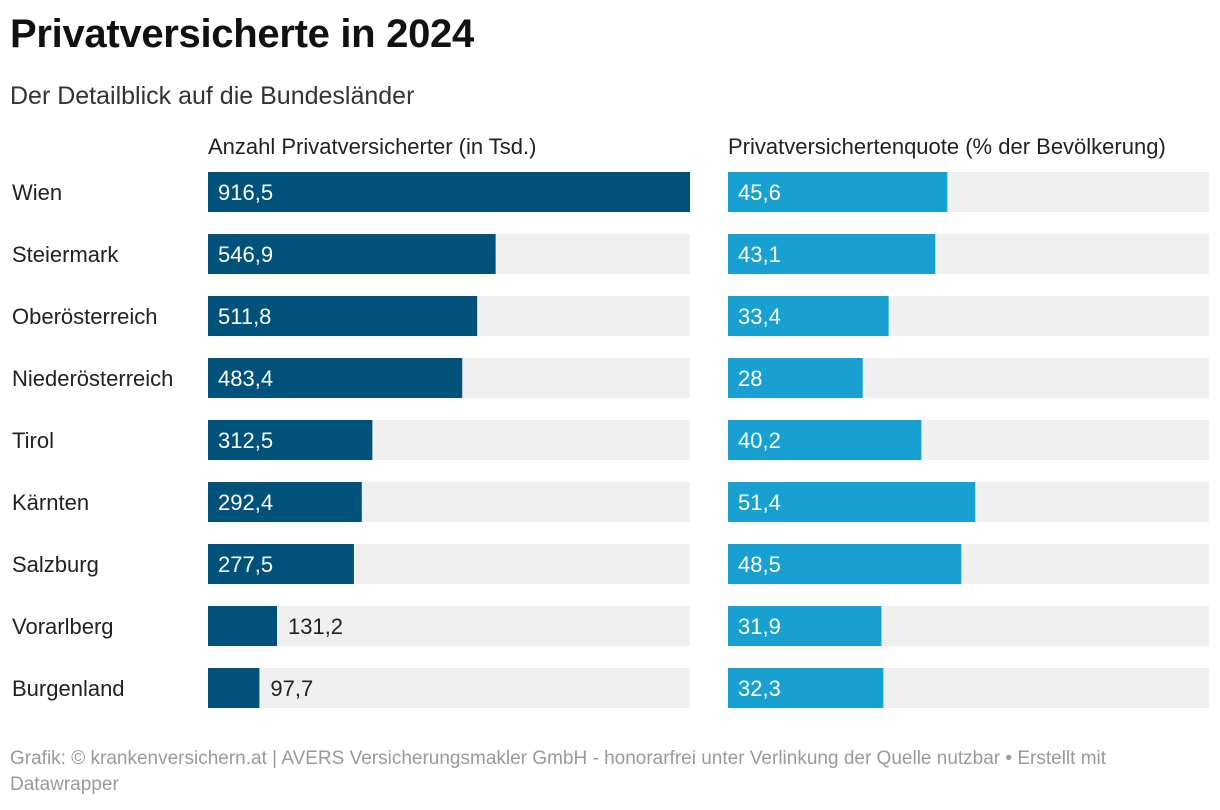  What do you see at coordinates (759, 626) in the screenshot?
I see `value-label-quota: 31,9` at bounding box center [759, 626].